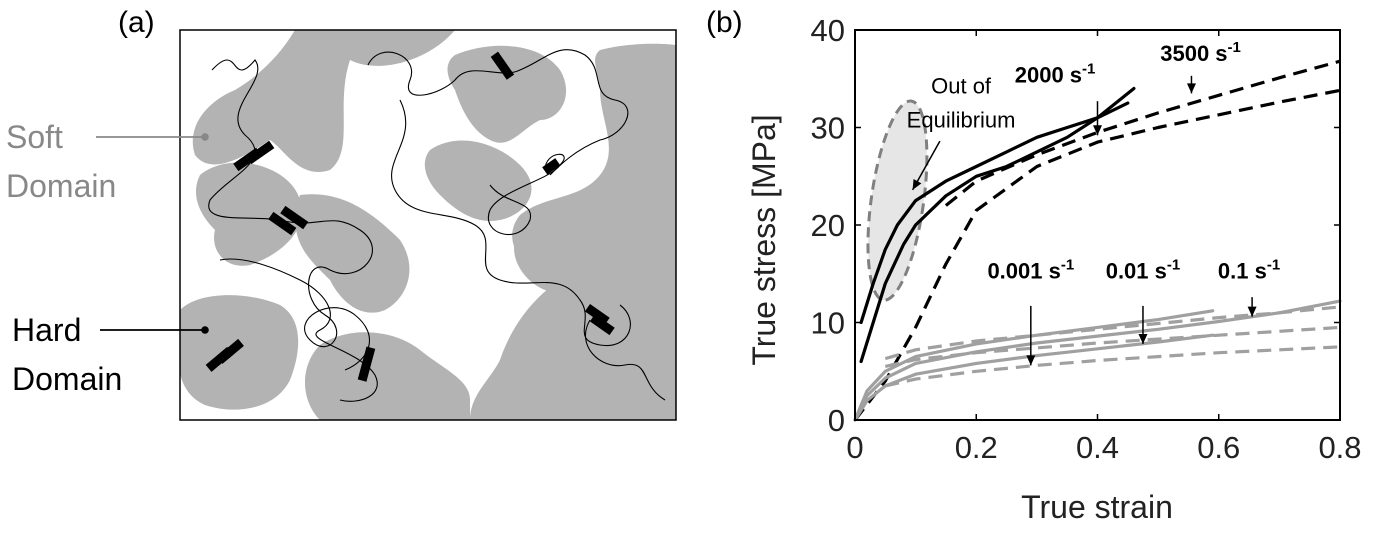 Image resolution: width=1378 pixels, height=536 pixels. I want to click on series-7-line, so click(1034, 377).